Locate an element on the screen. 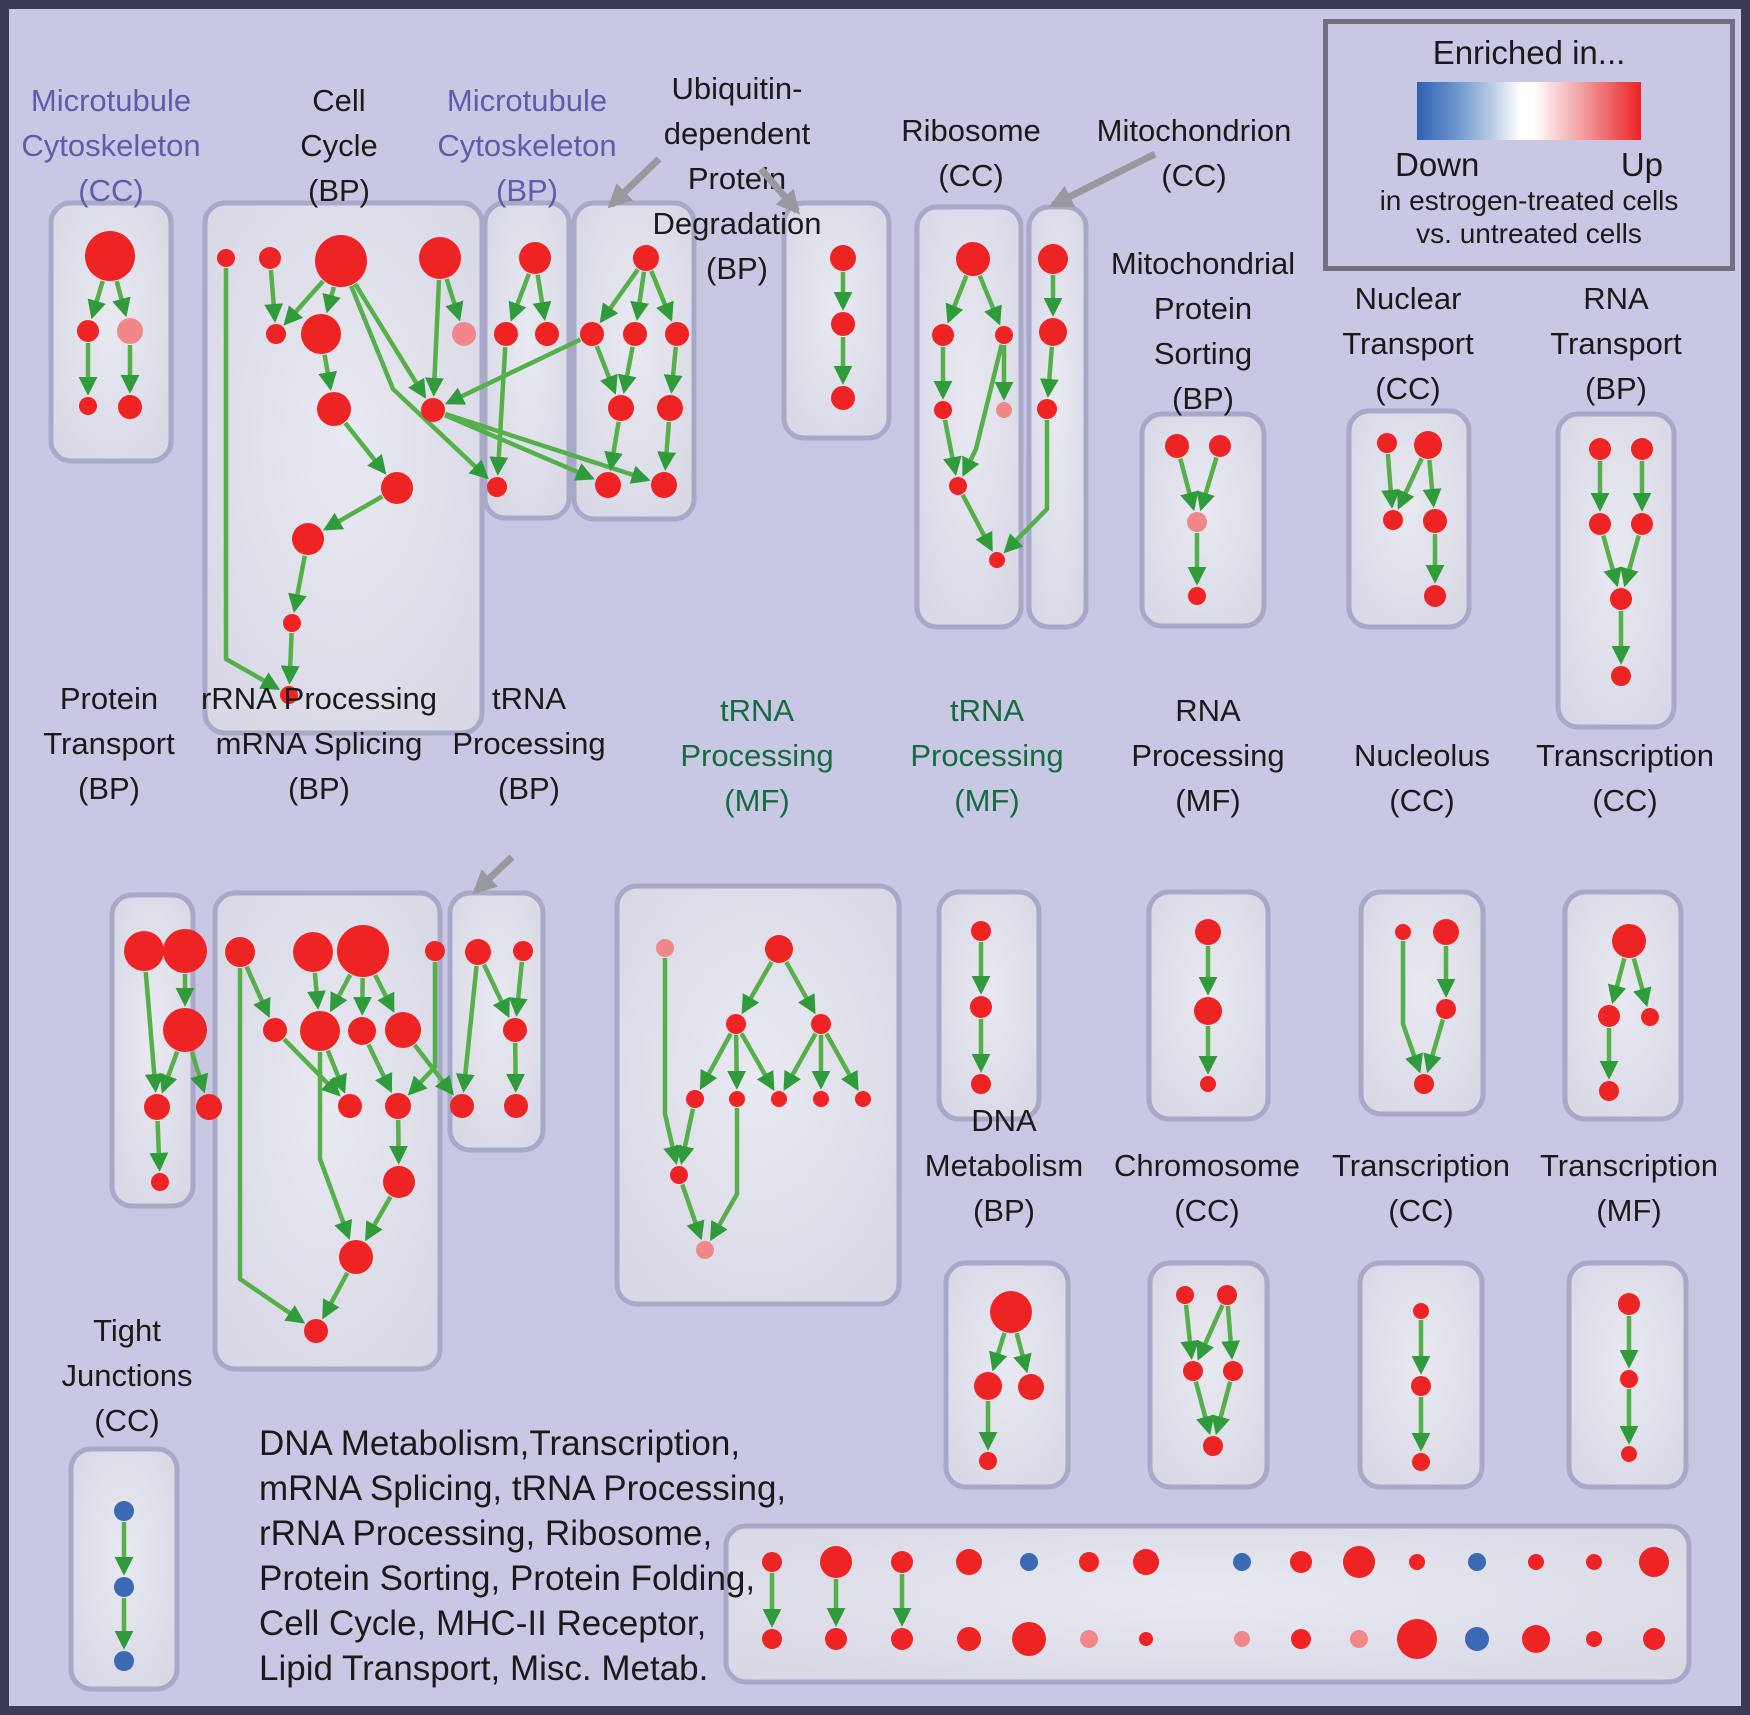 The height and width of the screenshot is (1715, 1750). group-label: Cell Cycle (BP) is located at coordinates (339, 145).